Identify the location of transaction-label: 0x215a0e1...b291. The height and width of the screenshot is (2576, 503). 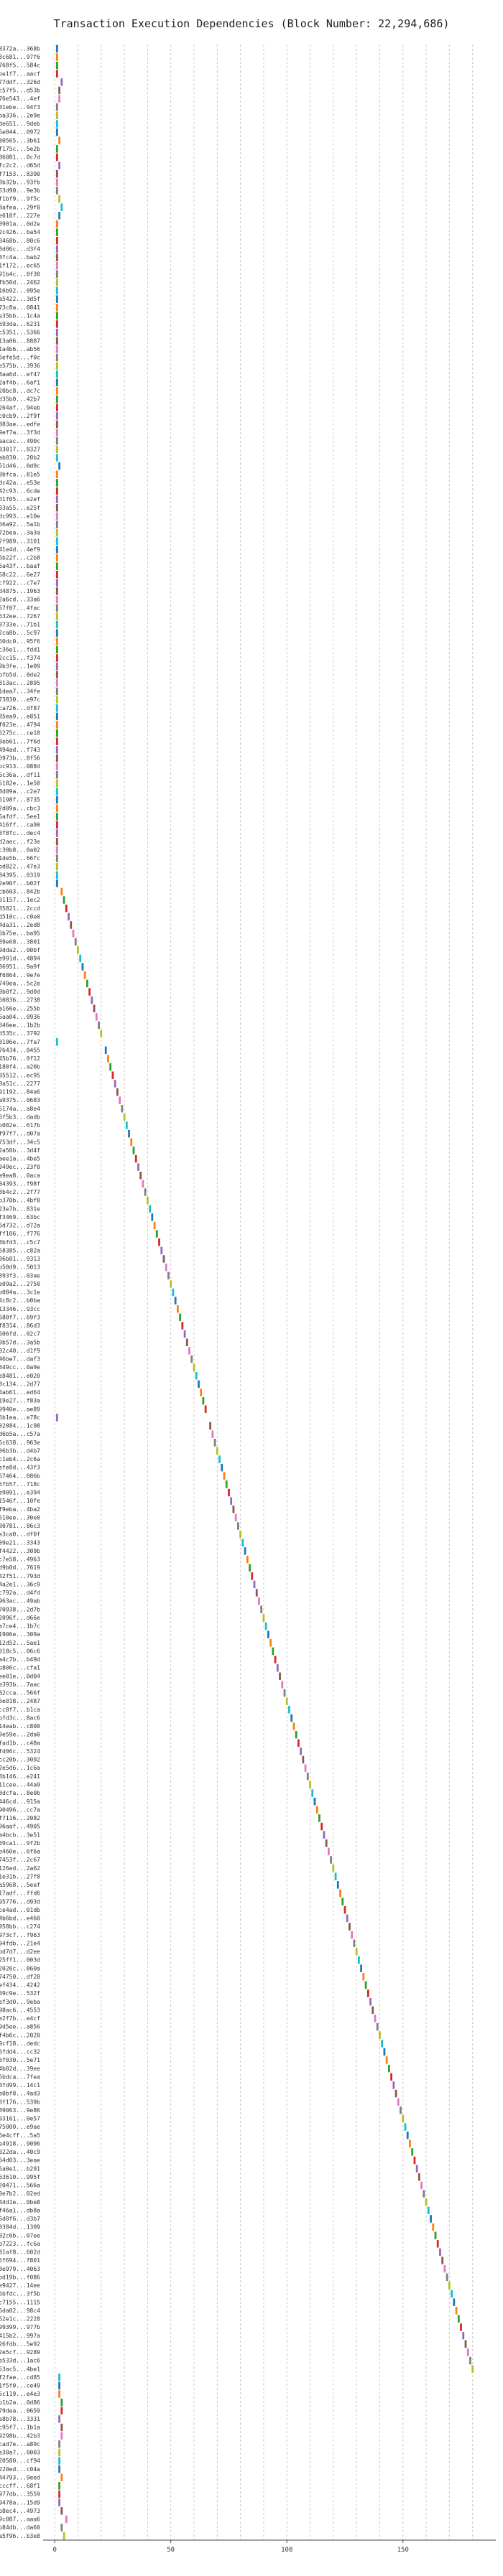
(20, 2168).